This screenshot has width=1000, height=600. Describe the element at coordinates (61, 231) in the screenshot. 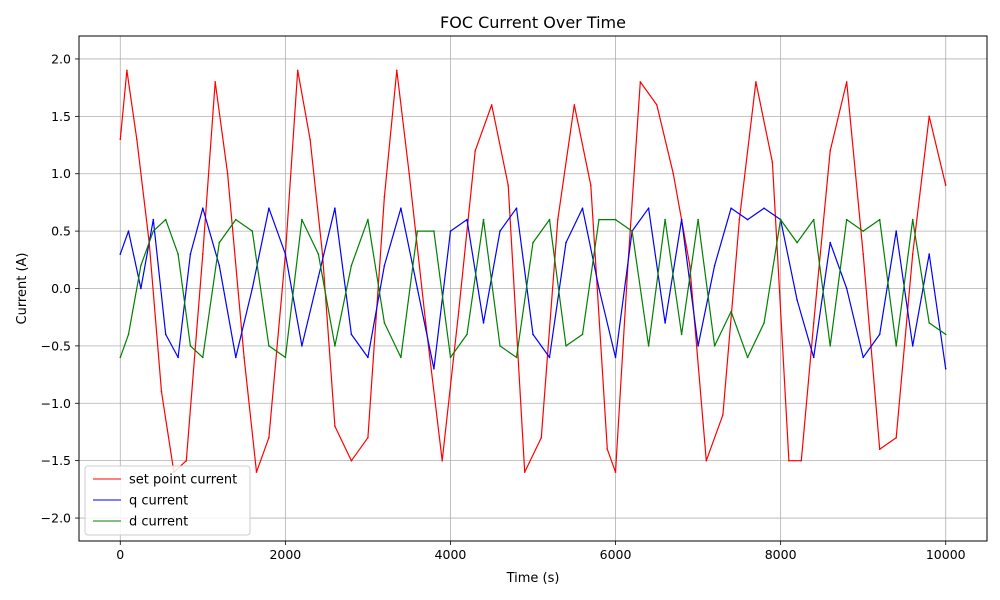

I see `y-tick-label: 0.5` at that location.